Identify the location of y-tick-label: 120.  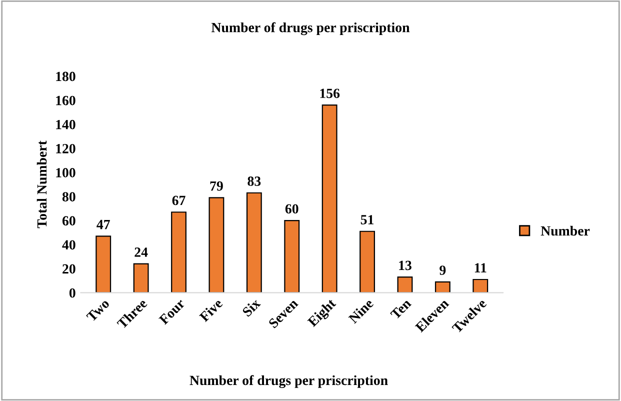
(66, 149).